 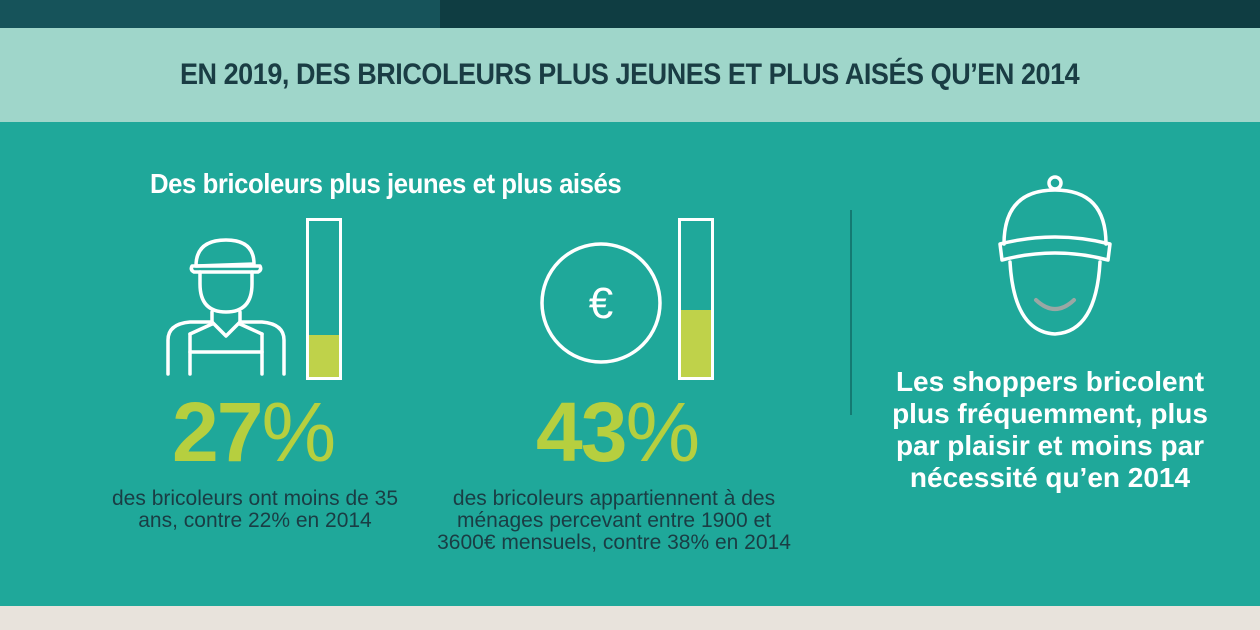 I want to click on euro-icon: €, so click(x=601, y=303).